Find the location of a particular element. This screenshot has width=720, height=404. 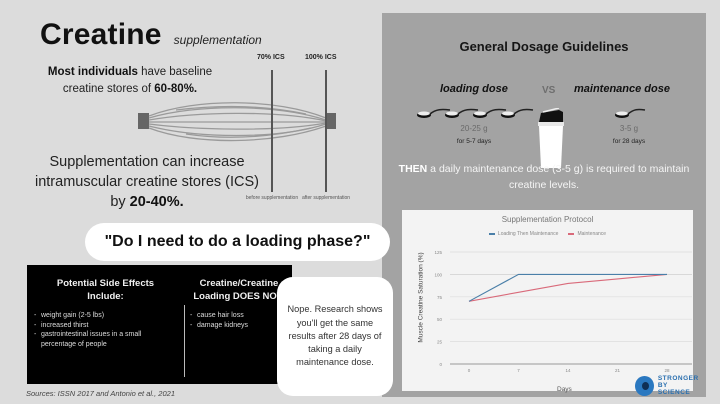

svg-text: 75 is located at coordinates (440, 297).